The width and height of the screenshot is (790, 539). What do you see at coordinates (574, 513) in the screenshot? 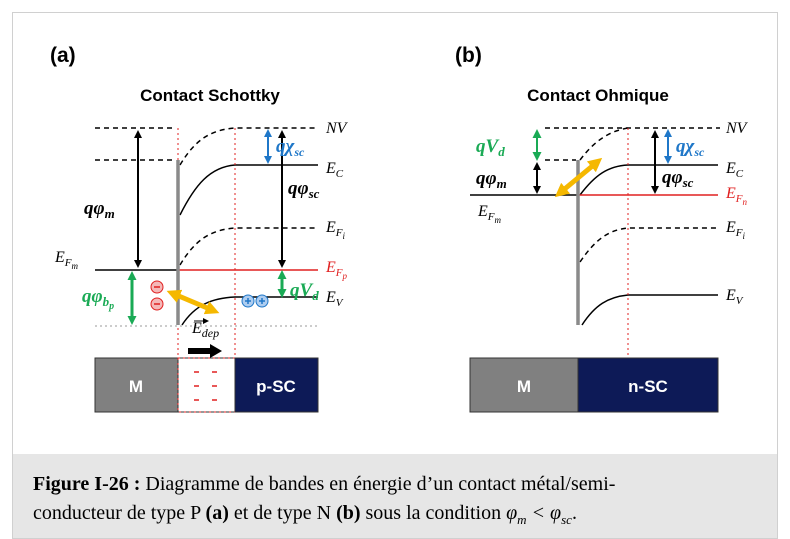
I see `caption-text: .` at bounding box center [574, 513].